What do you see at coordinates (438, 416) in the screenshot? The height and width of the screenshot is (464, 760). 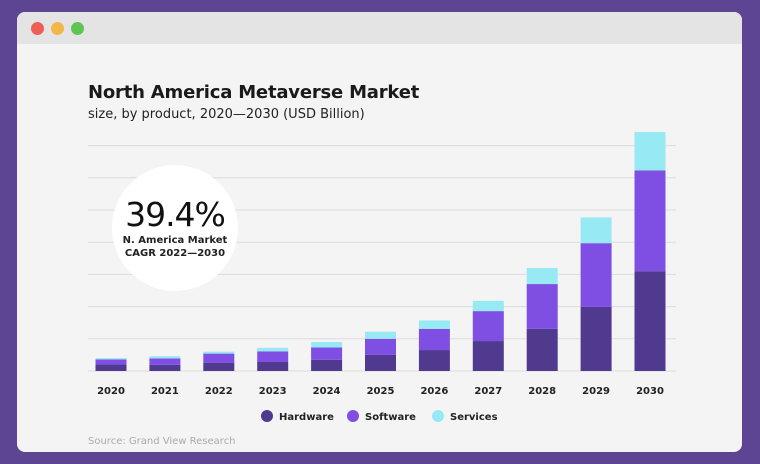 I see `legend-marker-services` at bounding box center [438, 416].